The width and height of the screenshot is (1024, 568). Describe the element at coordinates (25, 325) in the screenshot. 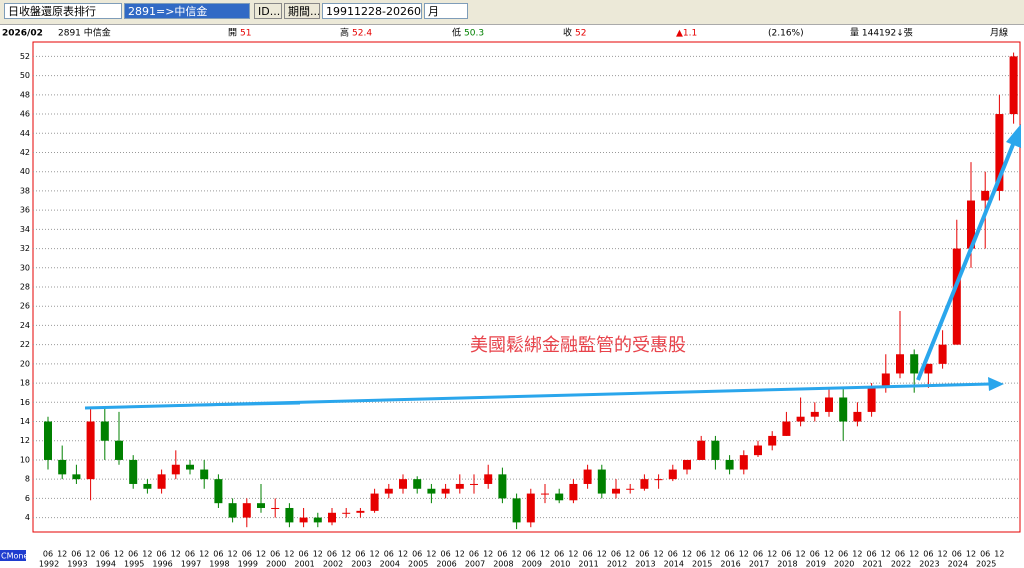

I see `y-tick-label: 24` at that location.